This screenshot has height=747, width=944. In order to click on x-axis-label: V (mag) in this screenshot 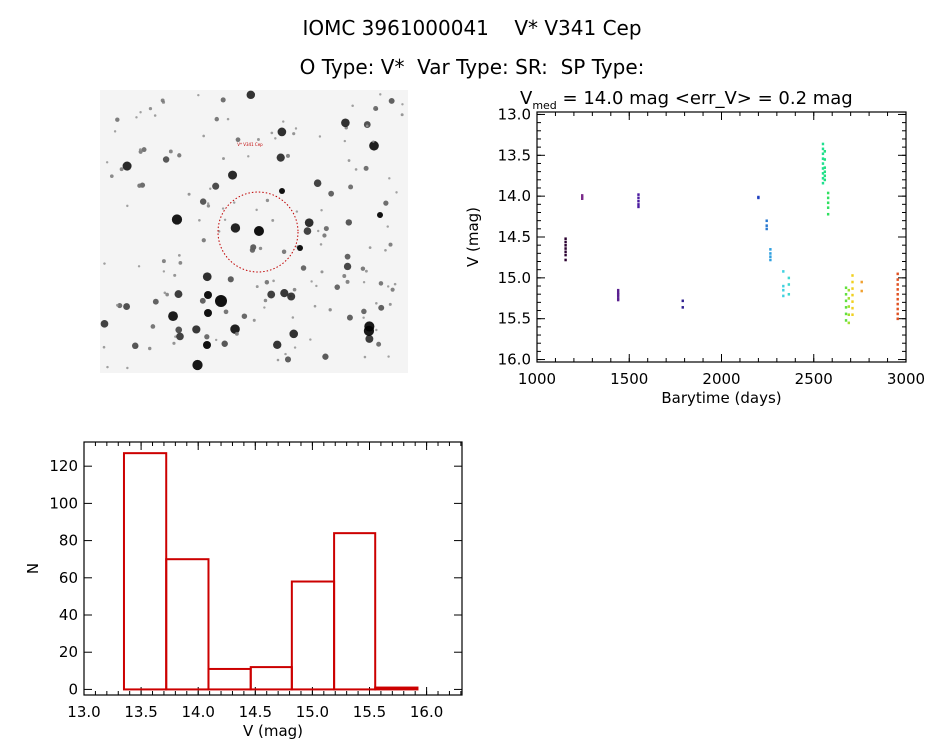, I will do `click(273, 731)`.